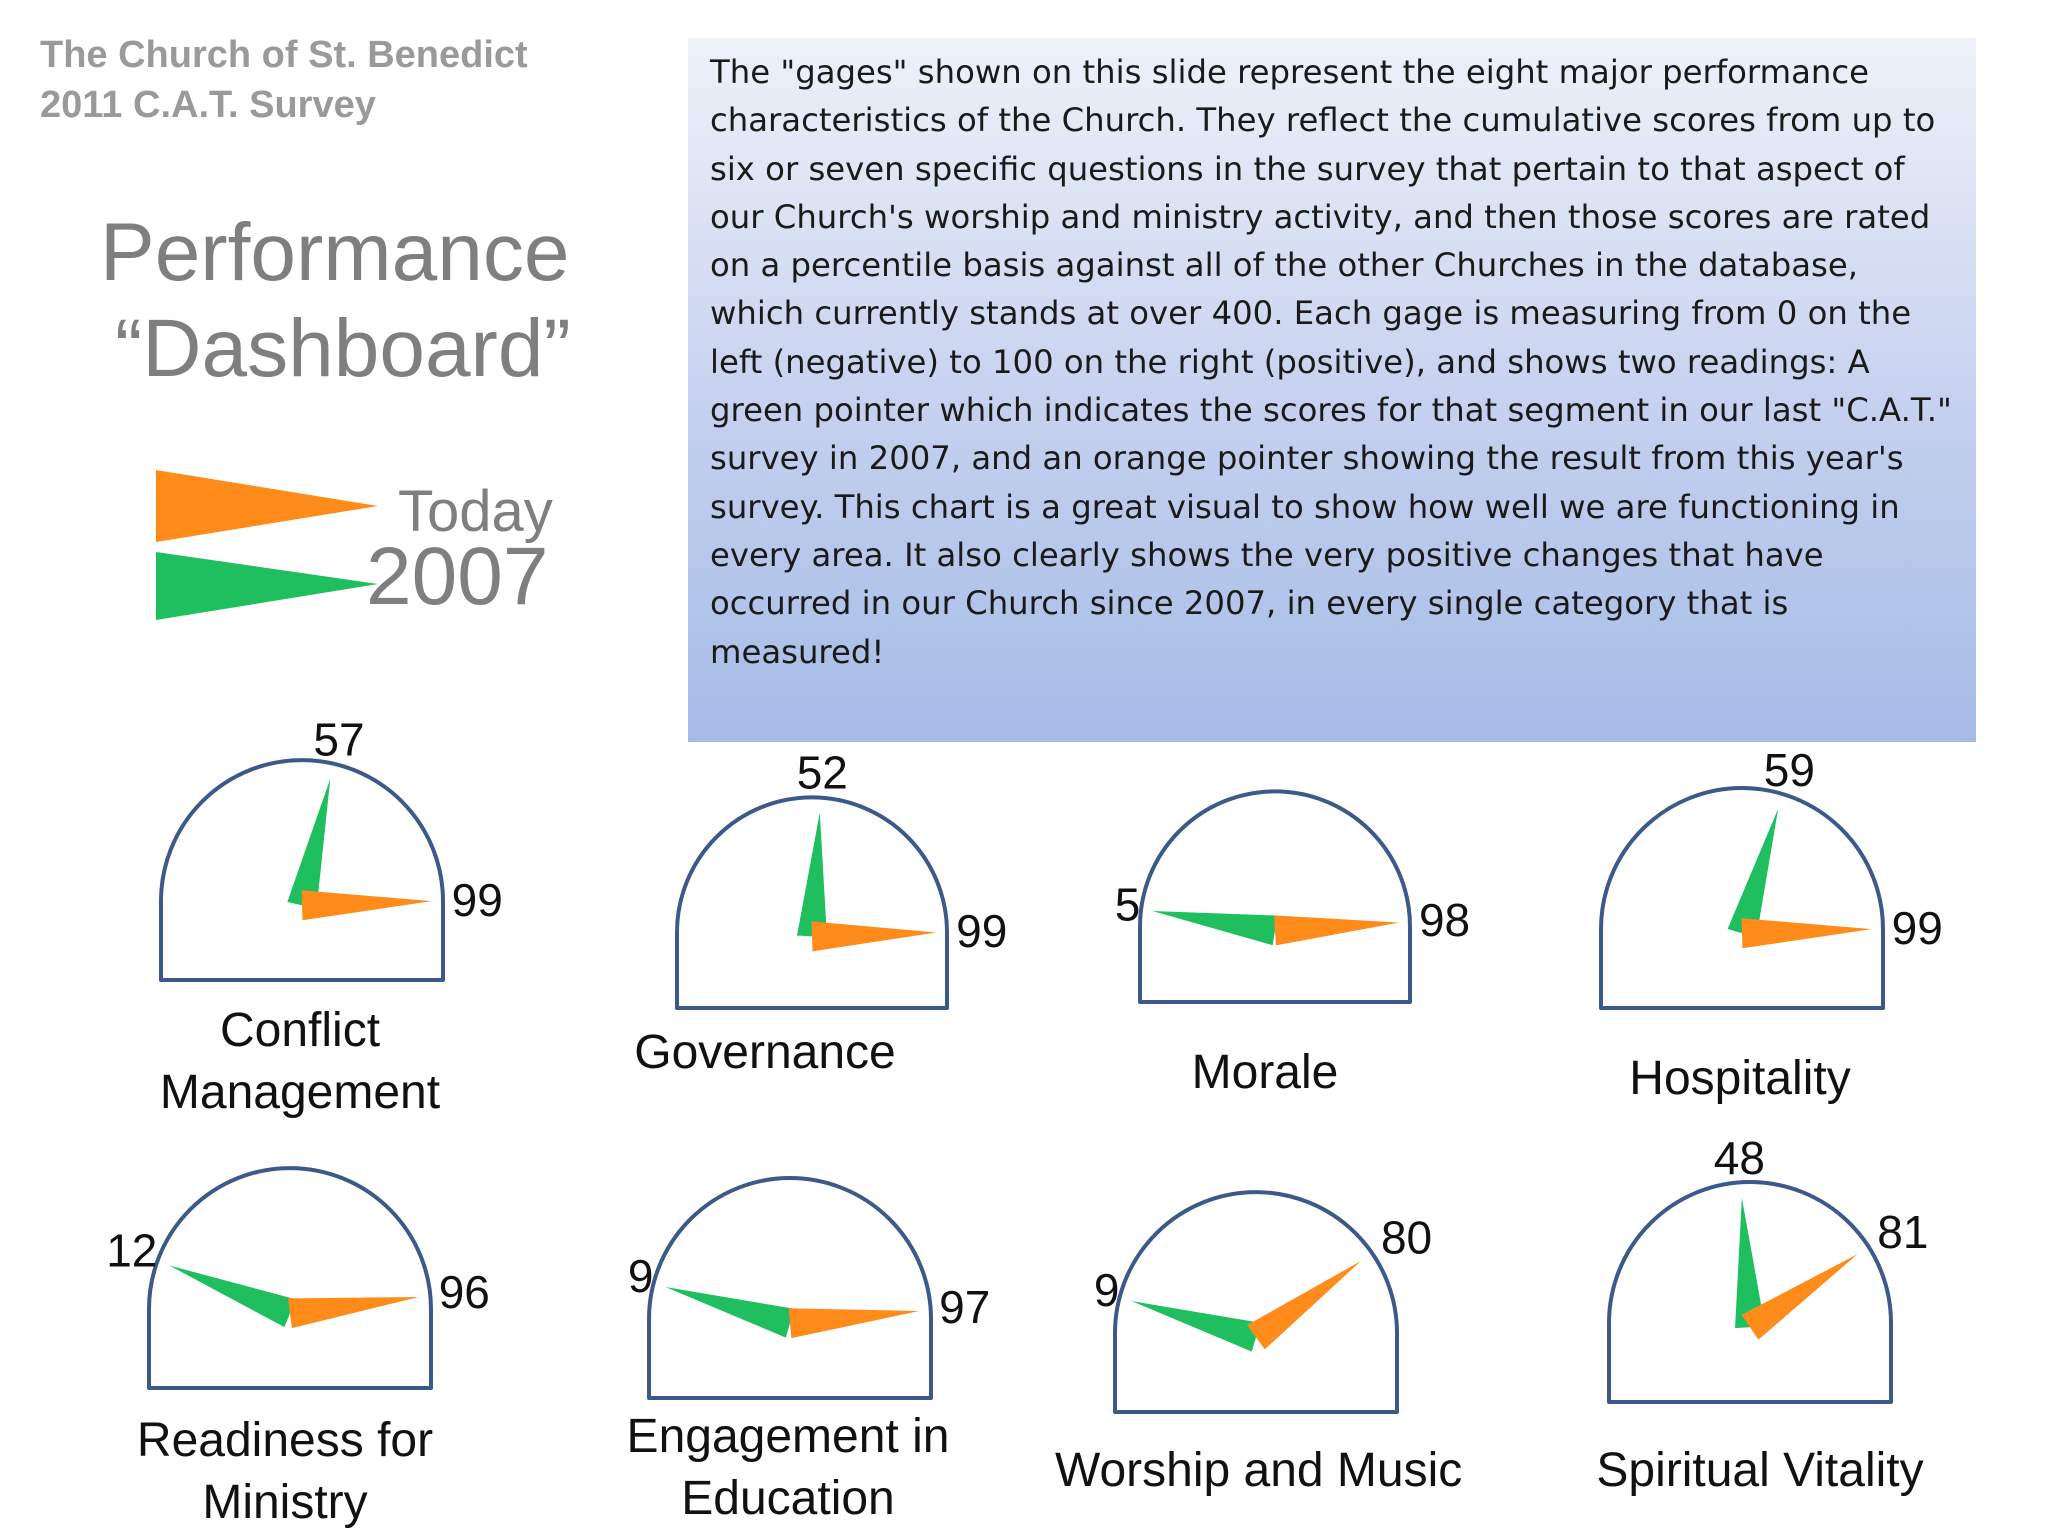  I want to click on gauge-label-line: Worship and Music, so click(1259, 1470).